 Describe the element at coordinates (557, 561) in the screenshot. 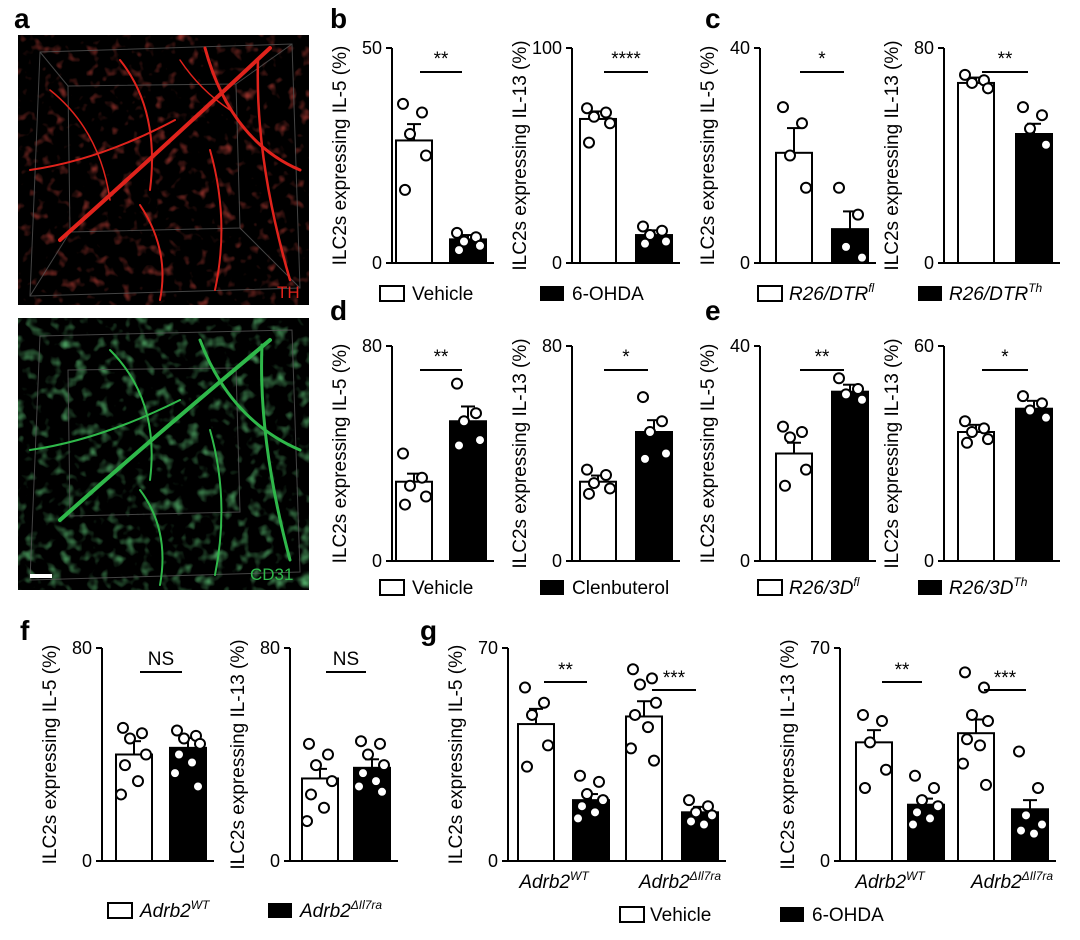

I see `d2-y-tick-label-0: 0` at that location.